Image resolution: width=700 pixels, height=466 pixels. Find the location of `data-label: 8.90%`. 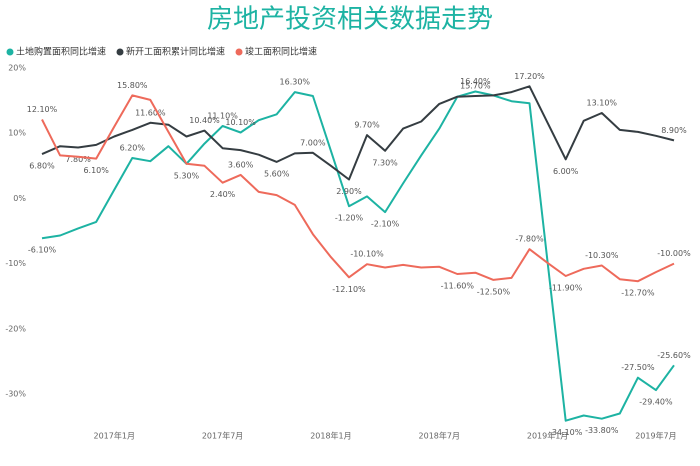

data-label: 8.90% is located at coordinates (674, 130).